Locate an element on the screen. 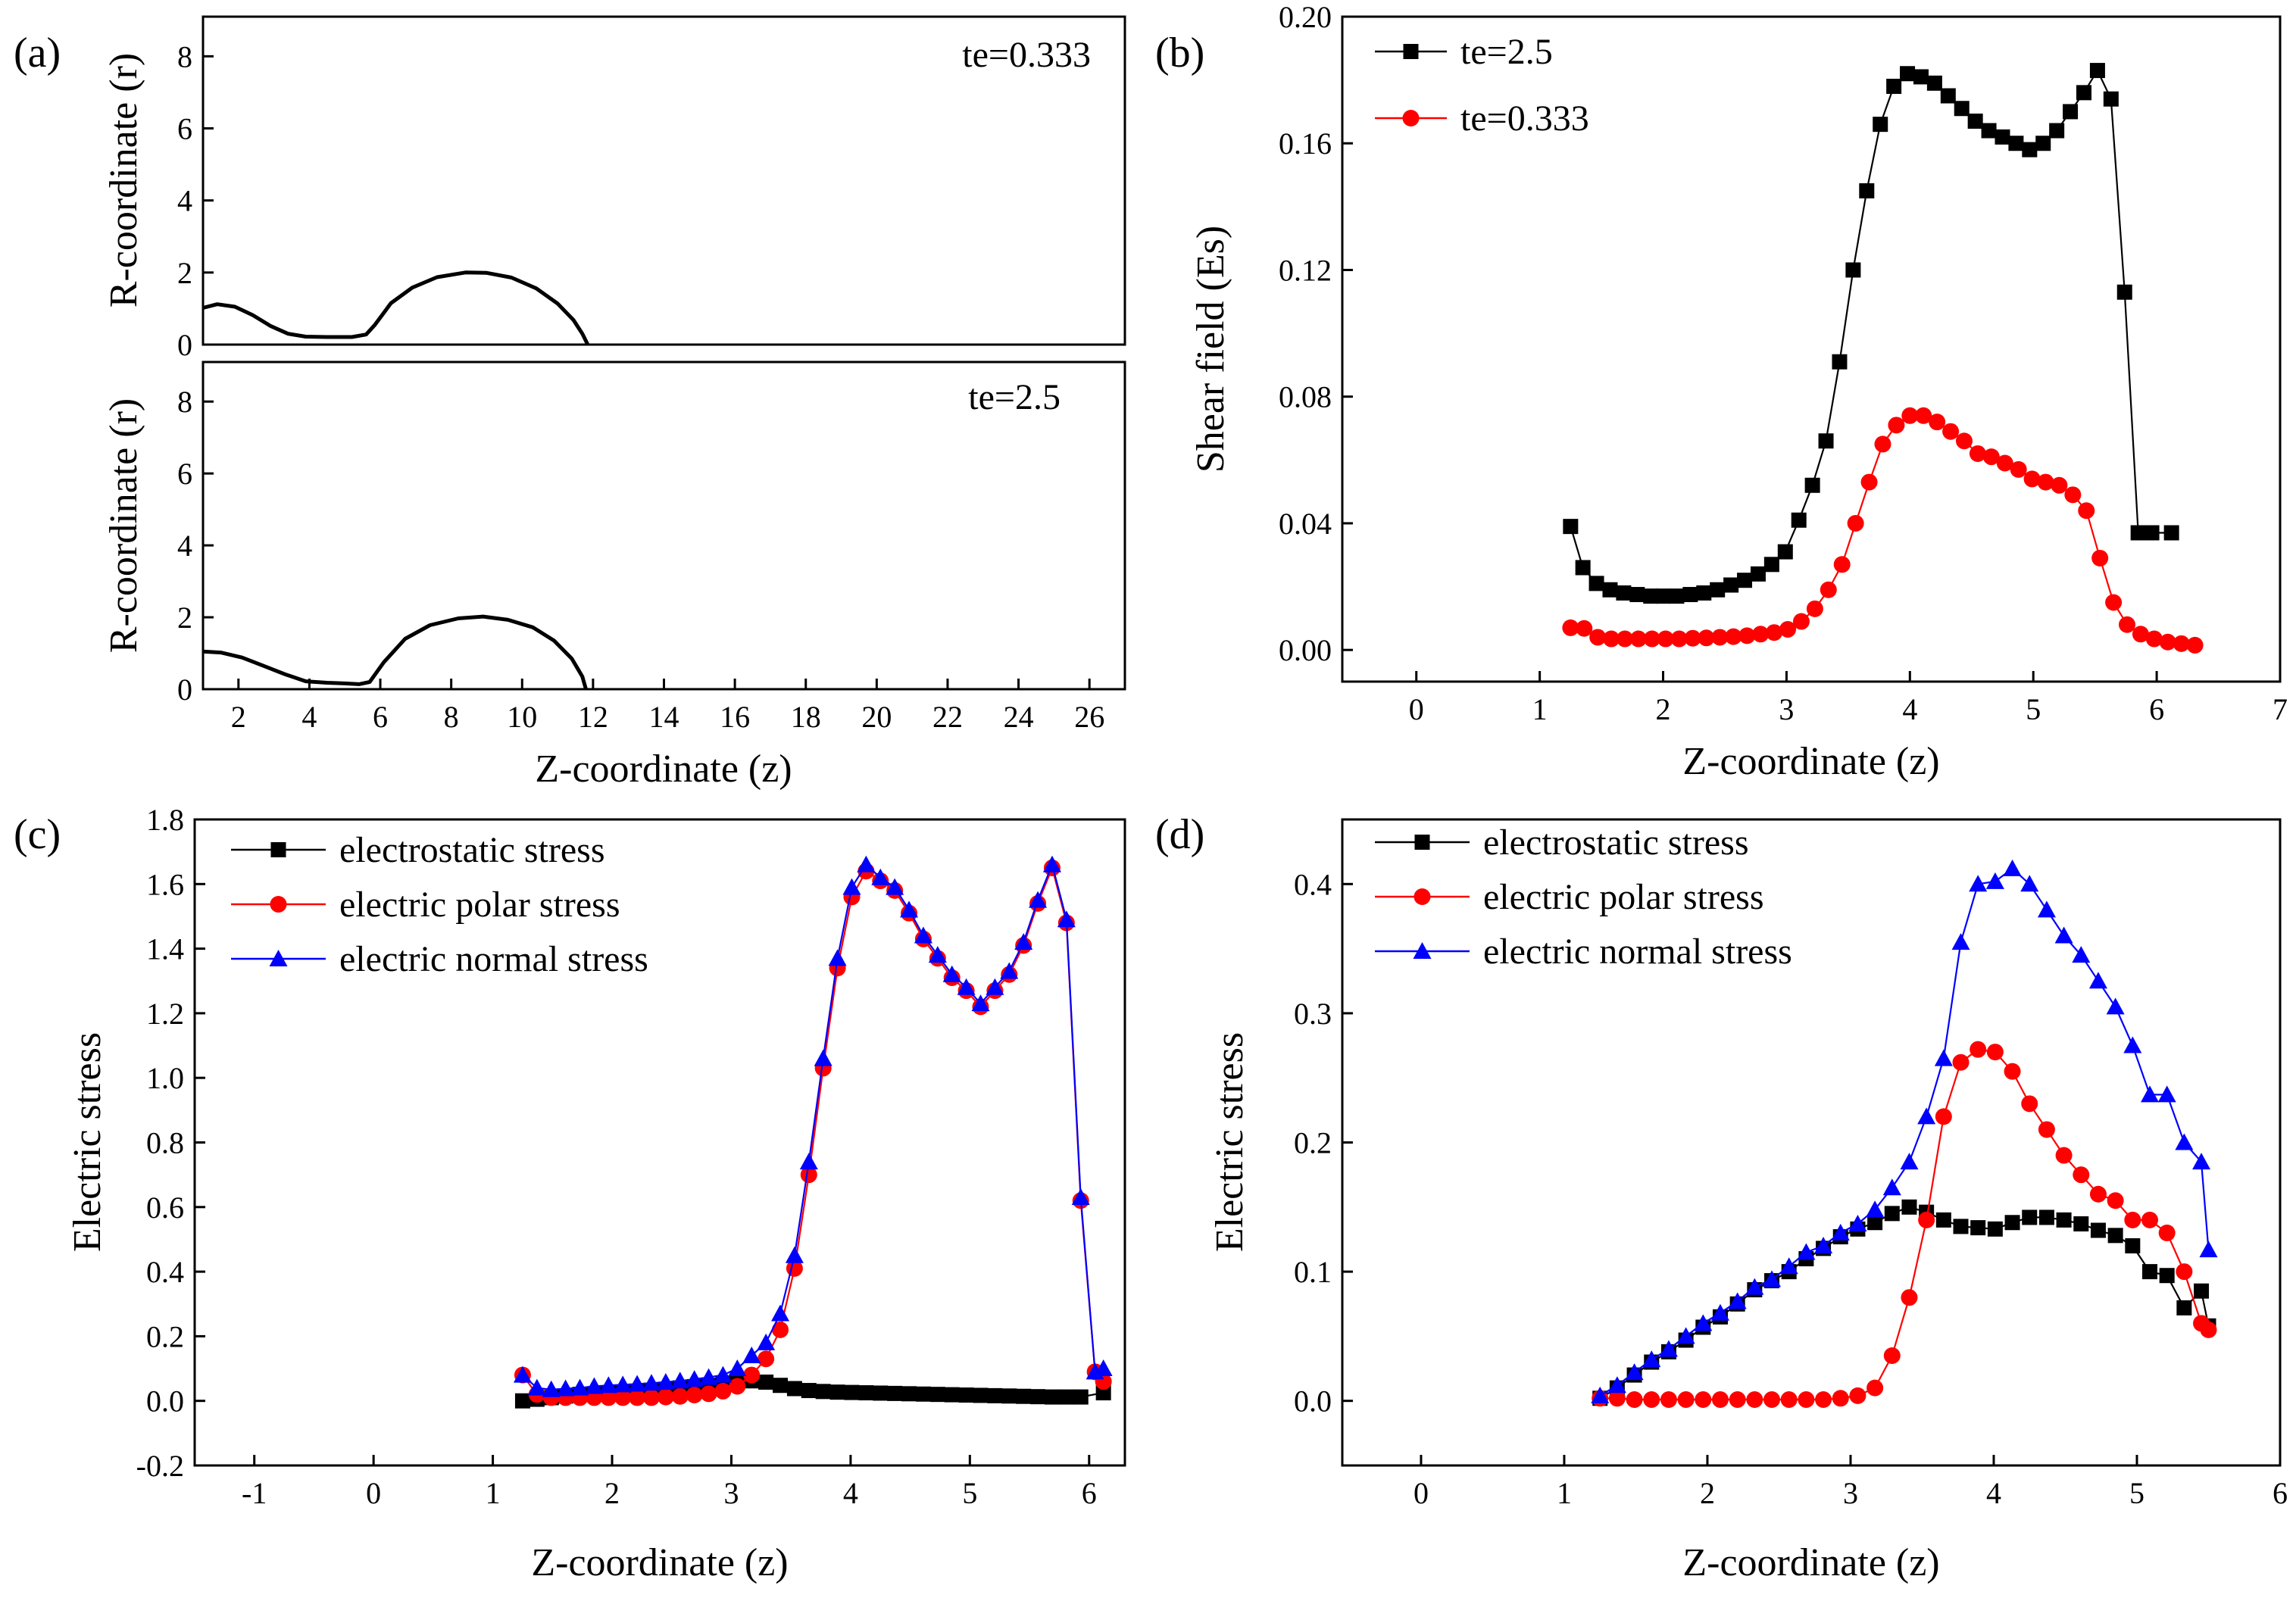 Image resolution: width=2296 pixels, height=1598 pixels. y-tick-label: 8 is located at coordinates (184, 402).